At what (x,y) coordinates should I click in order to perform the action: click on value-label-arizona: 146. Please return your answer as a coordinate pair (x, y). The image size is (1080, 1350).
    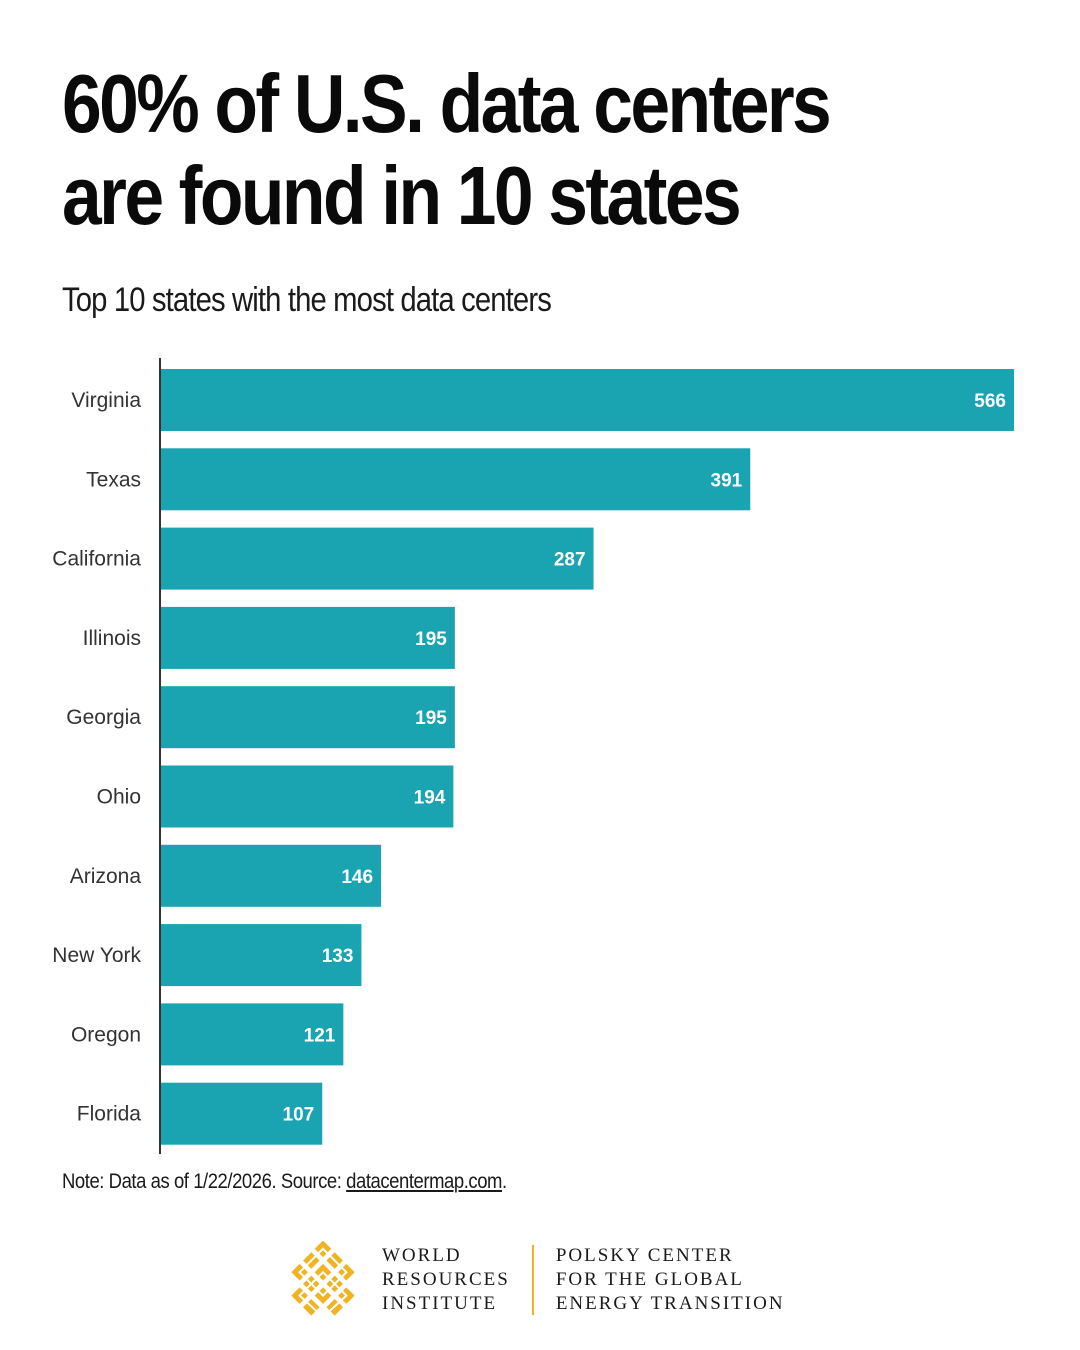
    Looking at the image, I should click on (357, 877).